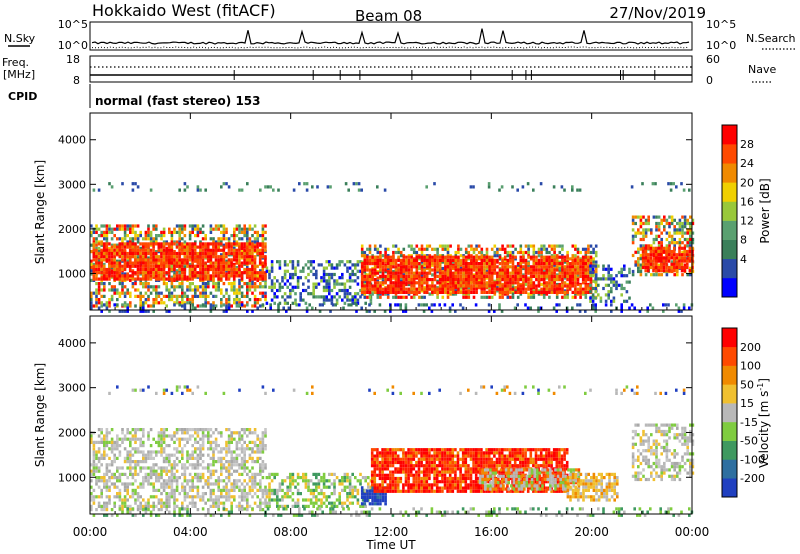  I want to click on nave-tick-bottom: 0, so click(709, 80).